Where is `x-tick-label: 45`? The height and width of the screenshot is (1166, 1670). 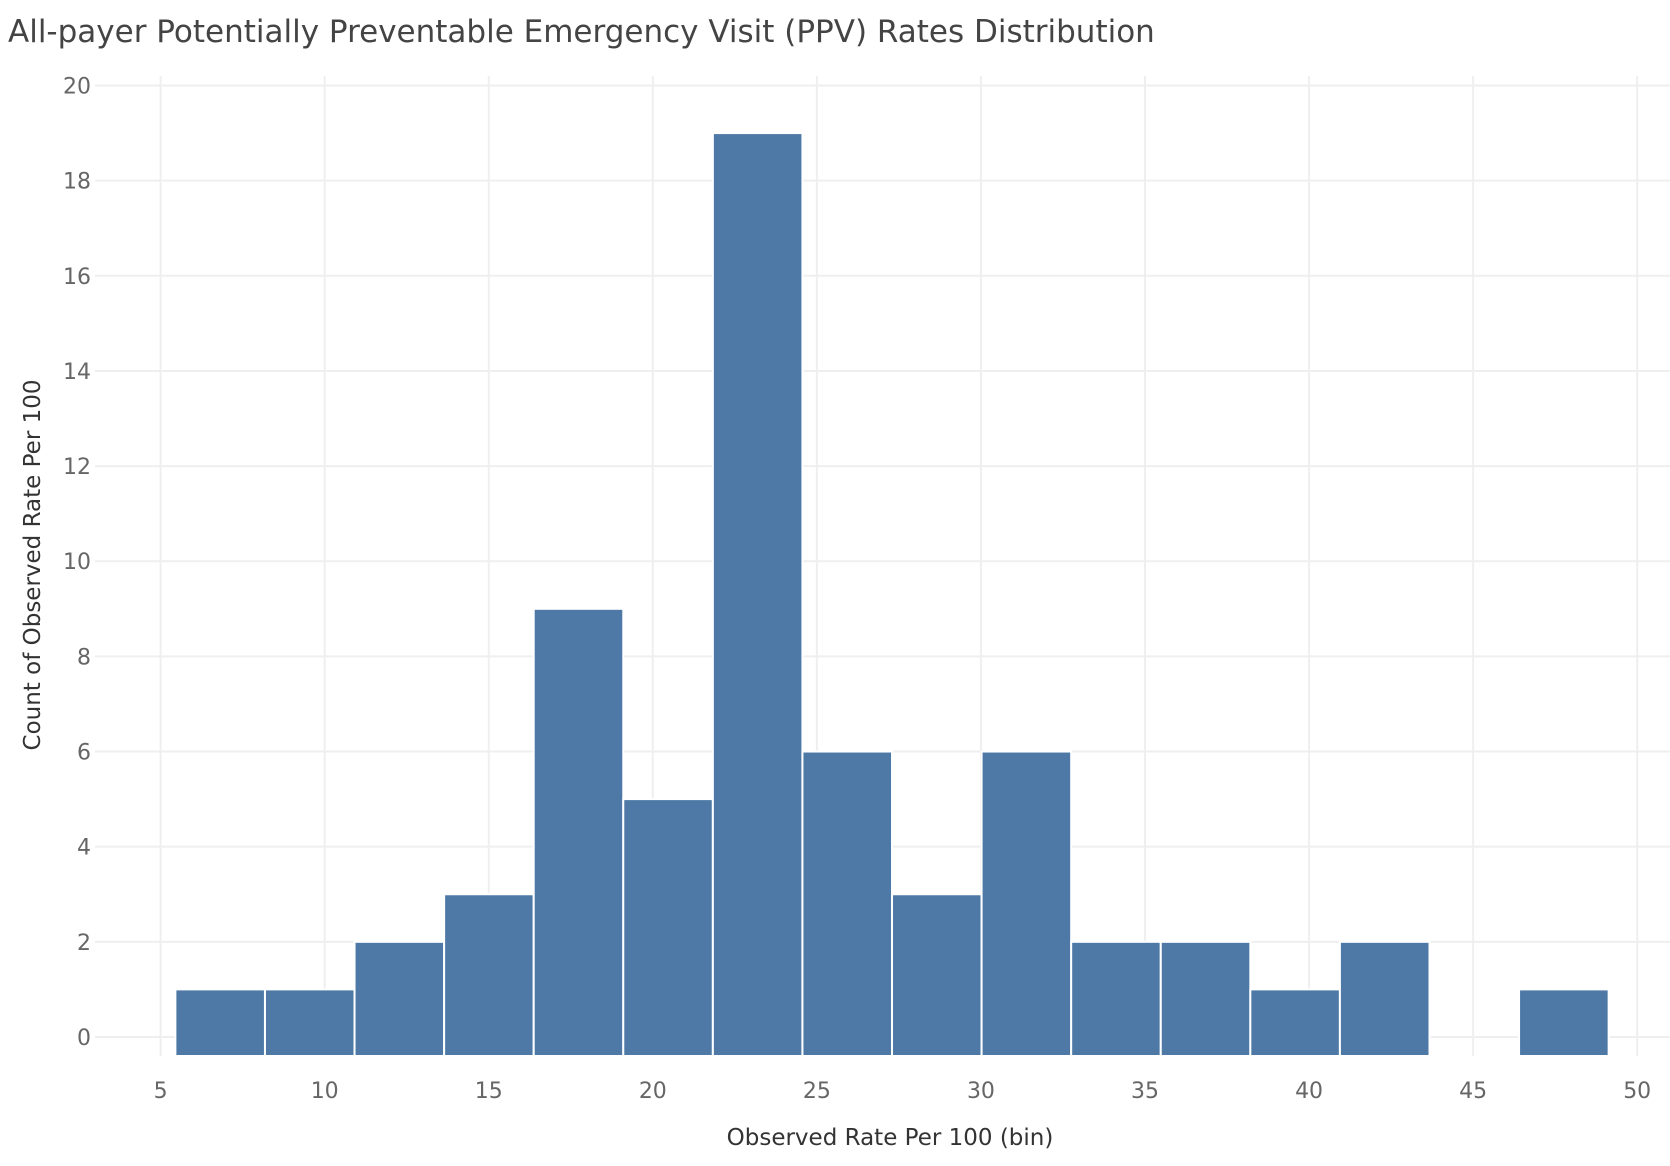 x-tick-label: 45 is located at coordinates (1473, 1091).